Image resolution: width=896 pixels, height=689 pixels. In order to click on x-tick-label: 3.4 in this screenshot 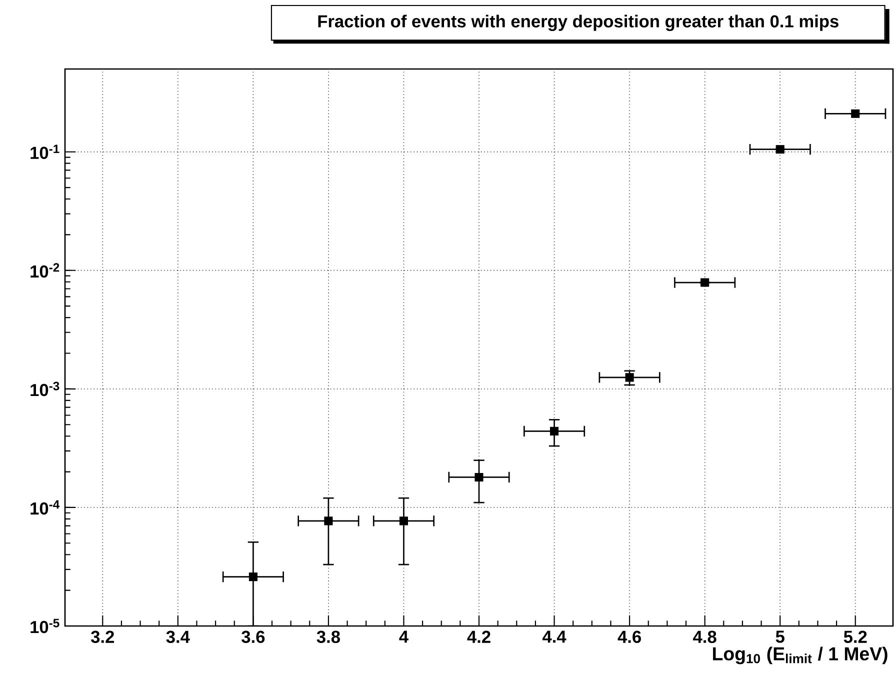, I will do `click(178, 637)`.